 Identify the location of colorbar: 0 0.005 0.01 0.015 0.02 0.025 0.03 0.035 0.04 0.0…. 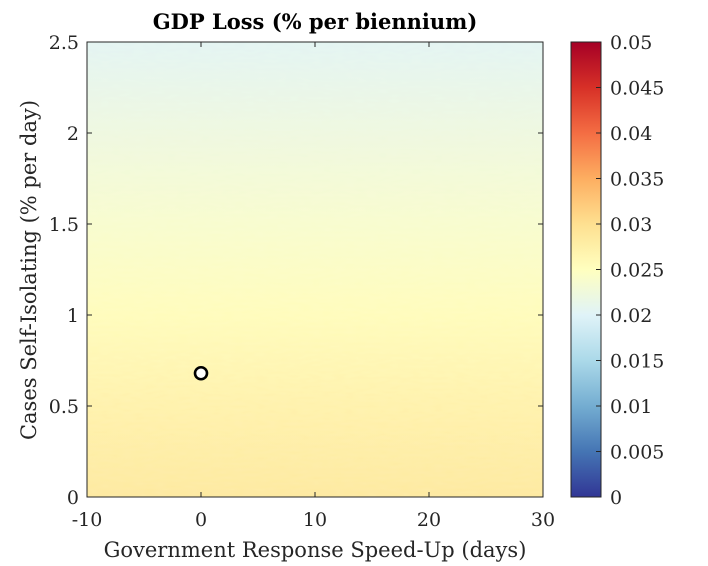
(617, 270).